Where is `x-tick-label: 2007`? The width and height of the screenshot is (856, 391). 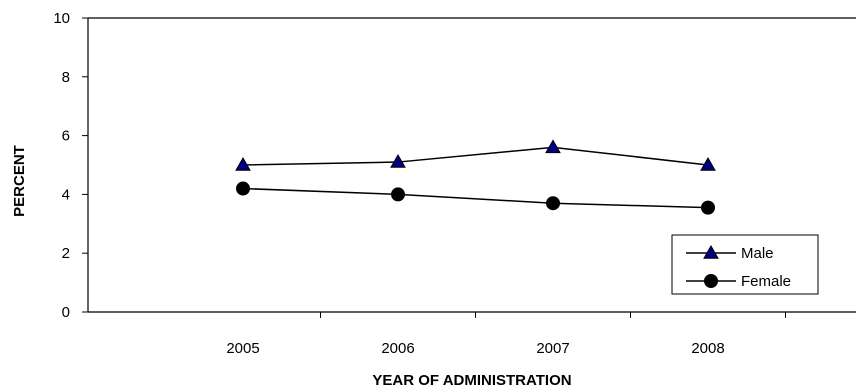 x-tick-label: 2007 is located at coordinates (552, 348).